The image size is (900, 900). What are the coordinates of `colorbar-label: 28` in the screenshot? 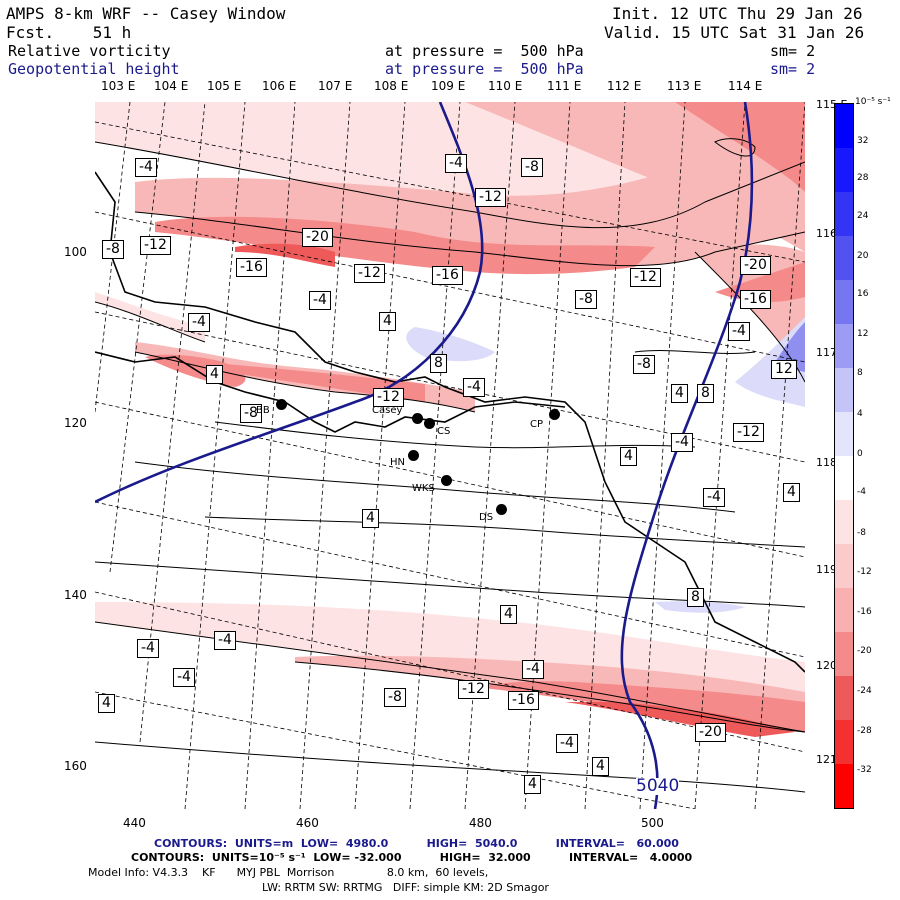 It's located at (863, 178).